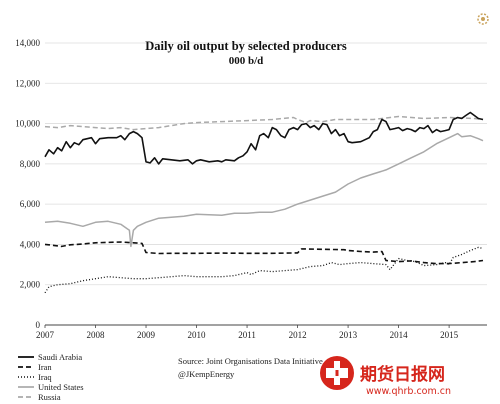 The image size is (500, 404). I want to click on x-tick-label: 2012, so click(298, 335).